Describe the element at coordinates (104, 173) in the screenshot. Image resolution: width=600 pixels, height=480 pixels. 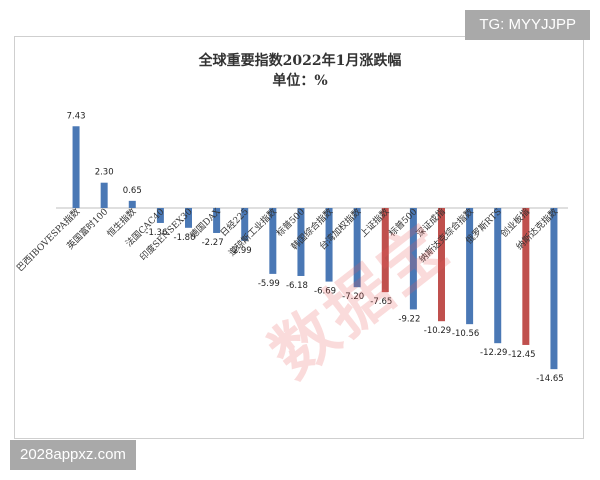
I see `data-label: 2.30` at that location.